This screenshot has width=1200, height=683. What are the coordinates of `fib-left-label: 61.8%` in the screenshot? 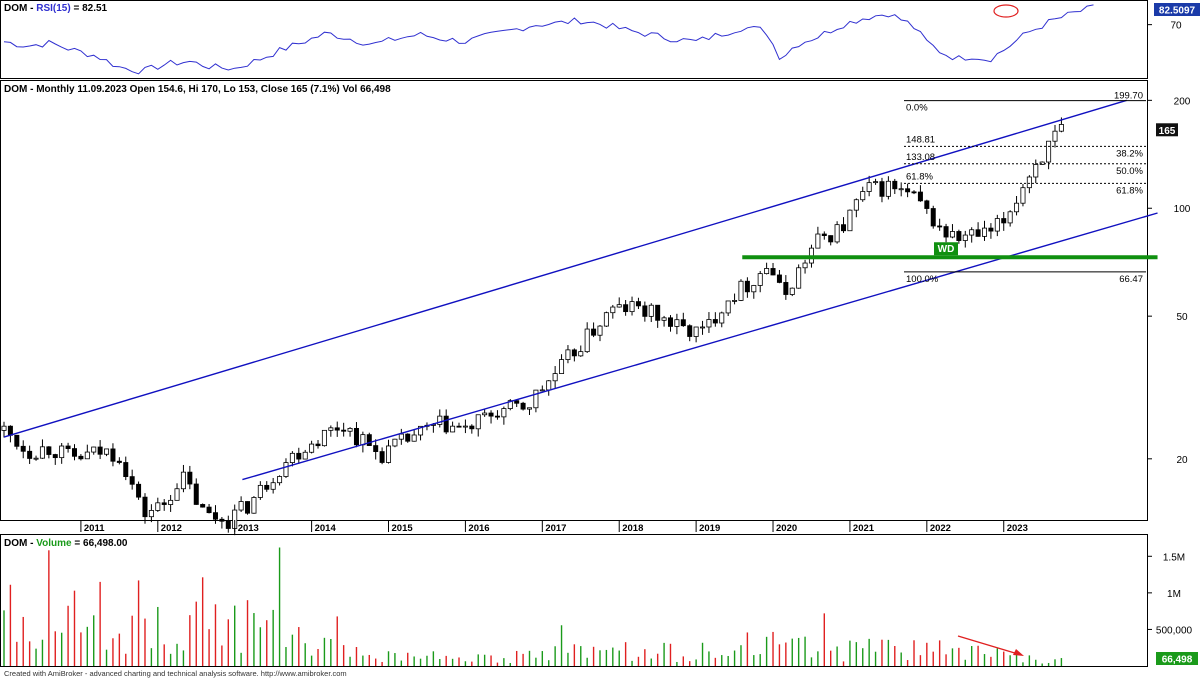 It's located at (919, 176).